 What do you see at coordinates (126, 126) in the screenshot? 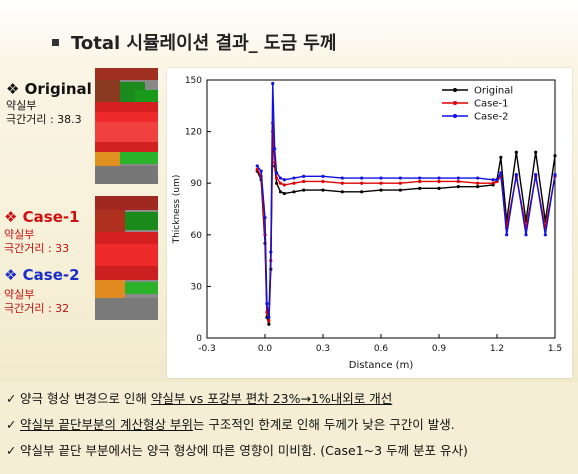
I see `case-original-image` at bounding box center [126, 126].